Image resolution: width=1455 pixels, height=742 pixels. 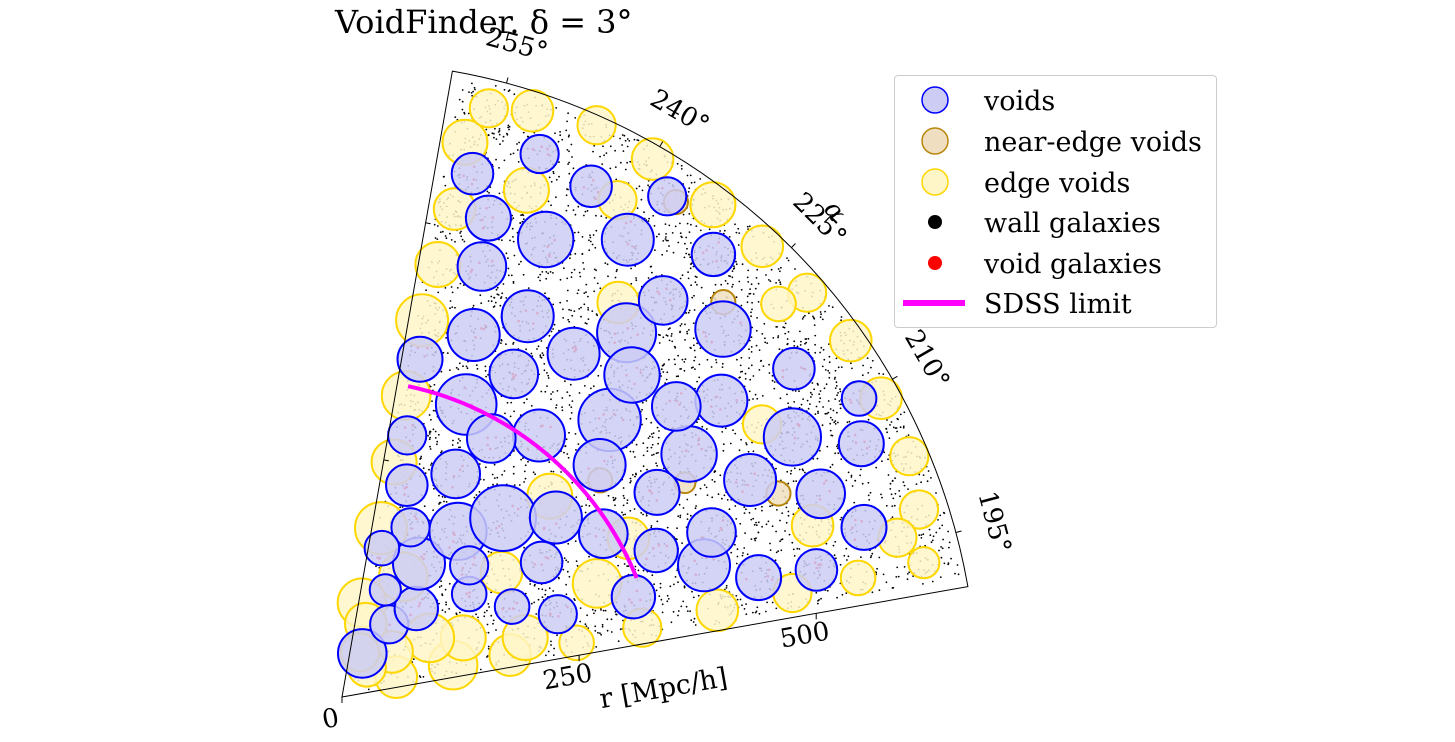 I want to click on r-tick-label: 500, so click(x=805, y=635).